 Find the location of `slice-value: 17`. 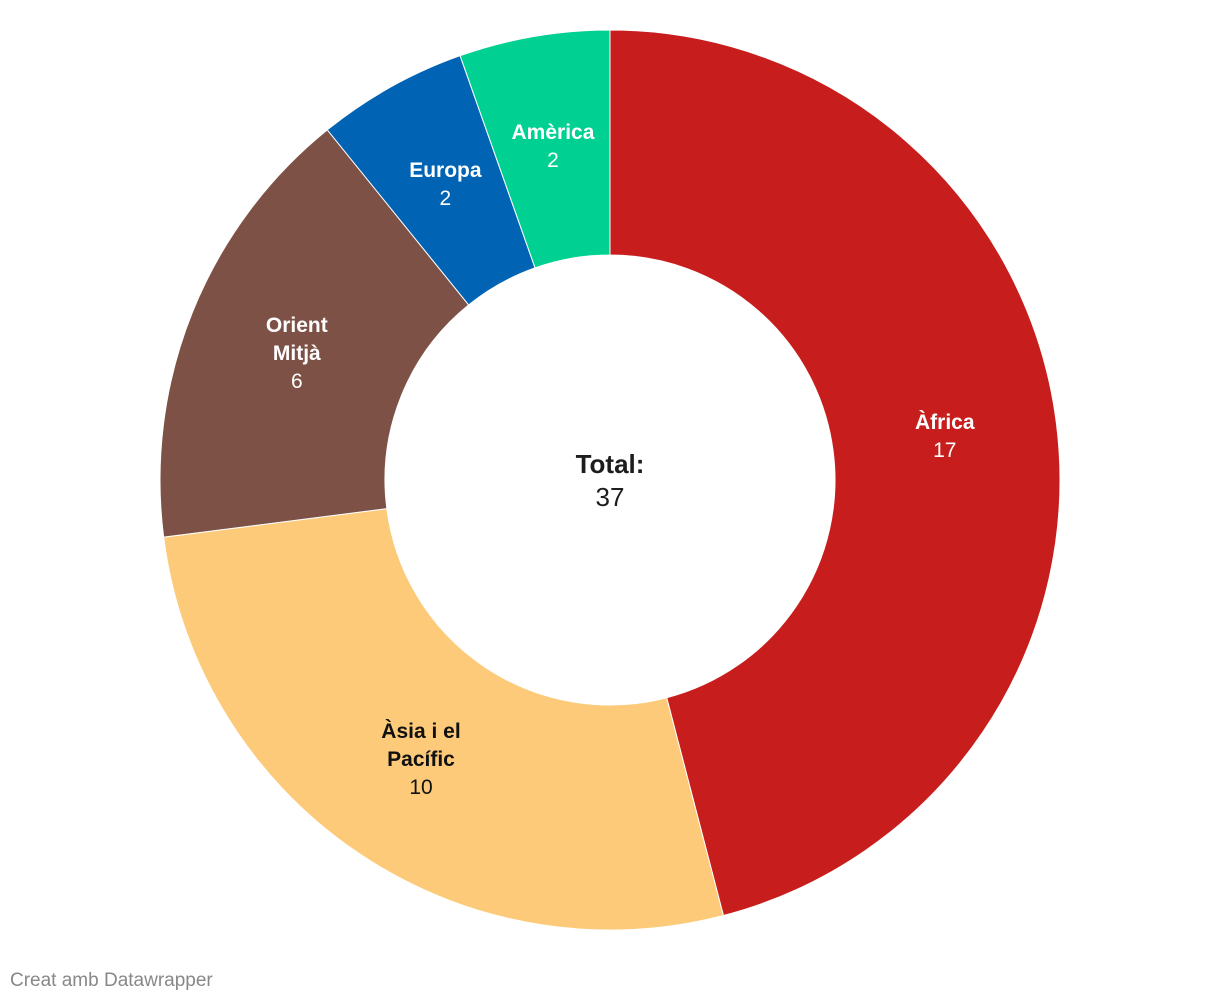

slice-value: 17 is located at coordinates (945, 451).